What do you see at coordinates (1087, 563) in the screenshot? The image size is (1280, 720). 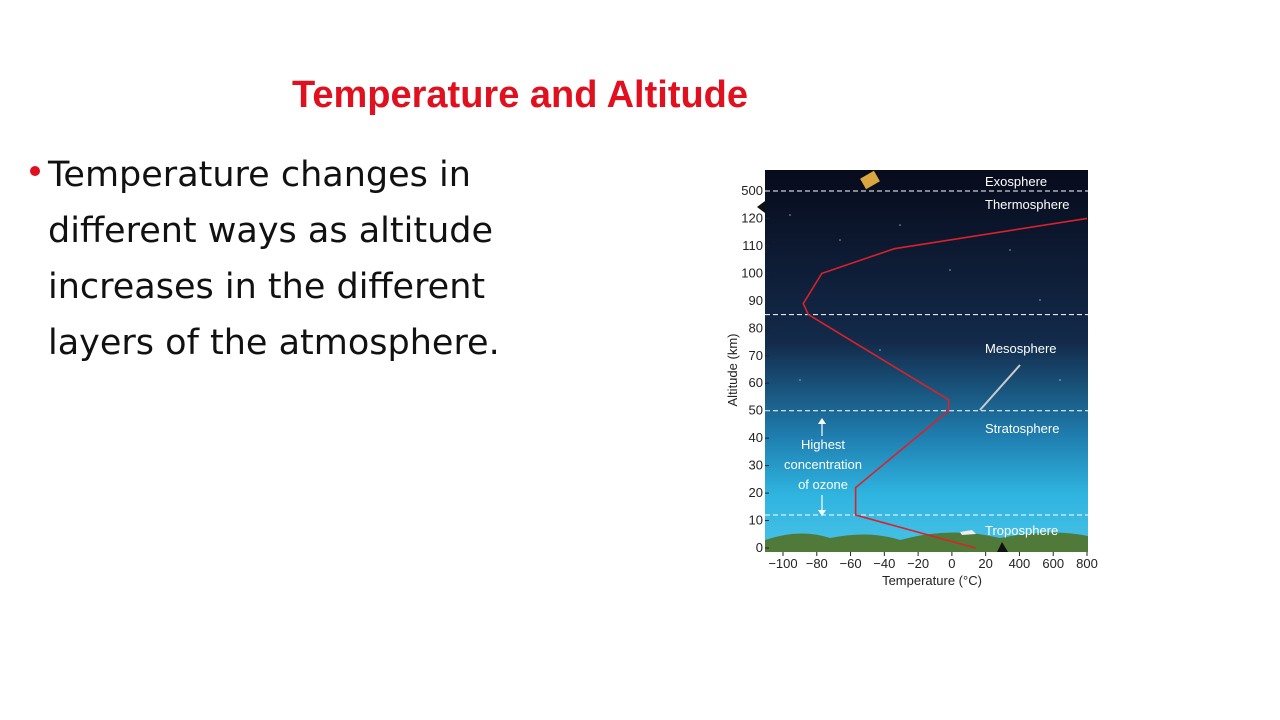 I see `x-tick-label: 800` at bounding box center [1087, 563].